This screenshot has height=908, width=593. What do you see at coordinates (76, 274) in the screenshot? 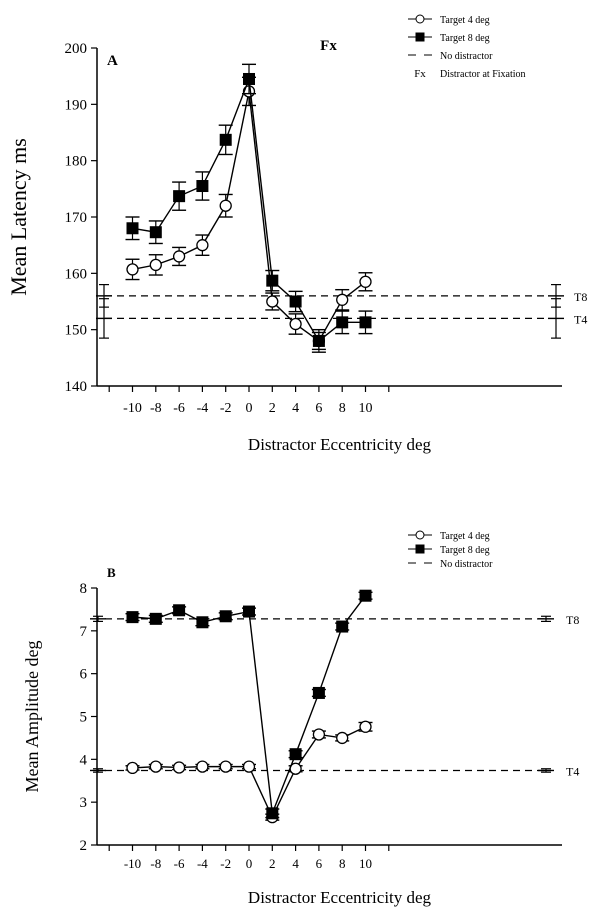
I see `y-tick-label: 160` at bounding box center [76, 274].